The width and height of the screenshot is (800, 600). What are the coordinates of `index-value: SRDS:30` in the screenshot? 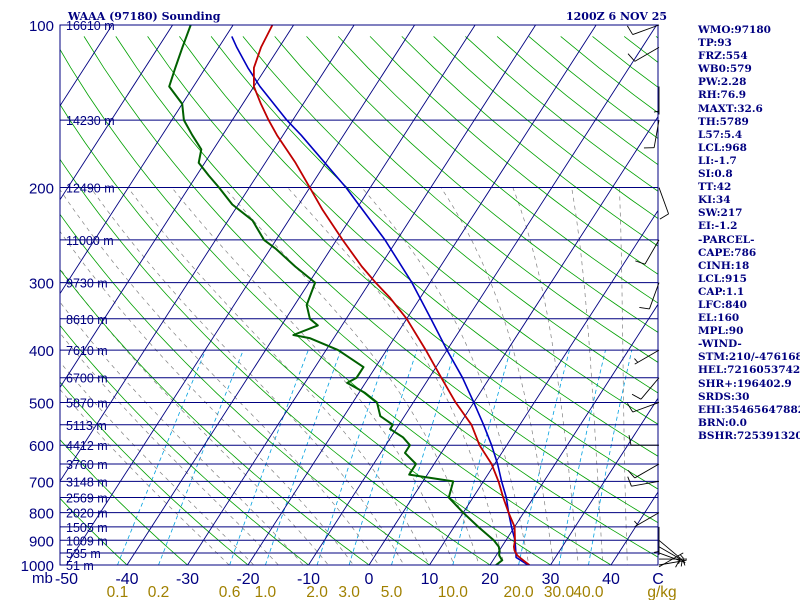 It's located at (724, 396).